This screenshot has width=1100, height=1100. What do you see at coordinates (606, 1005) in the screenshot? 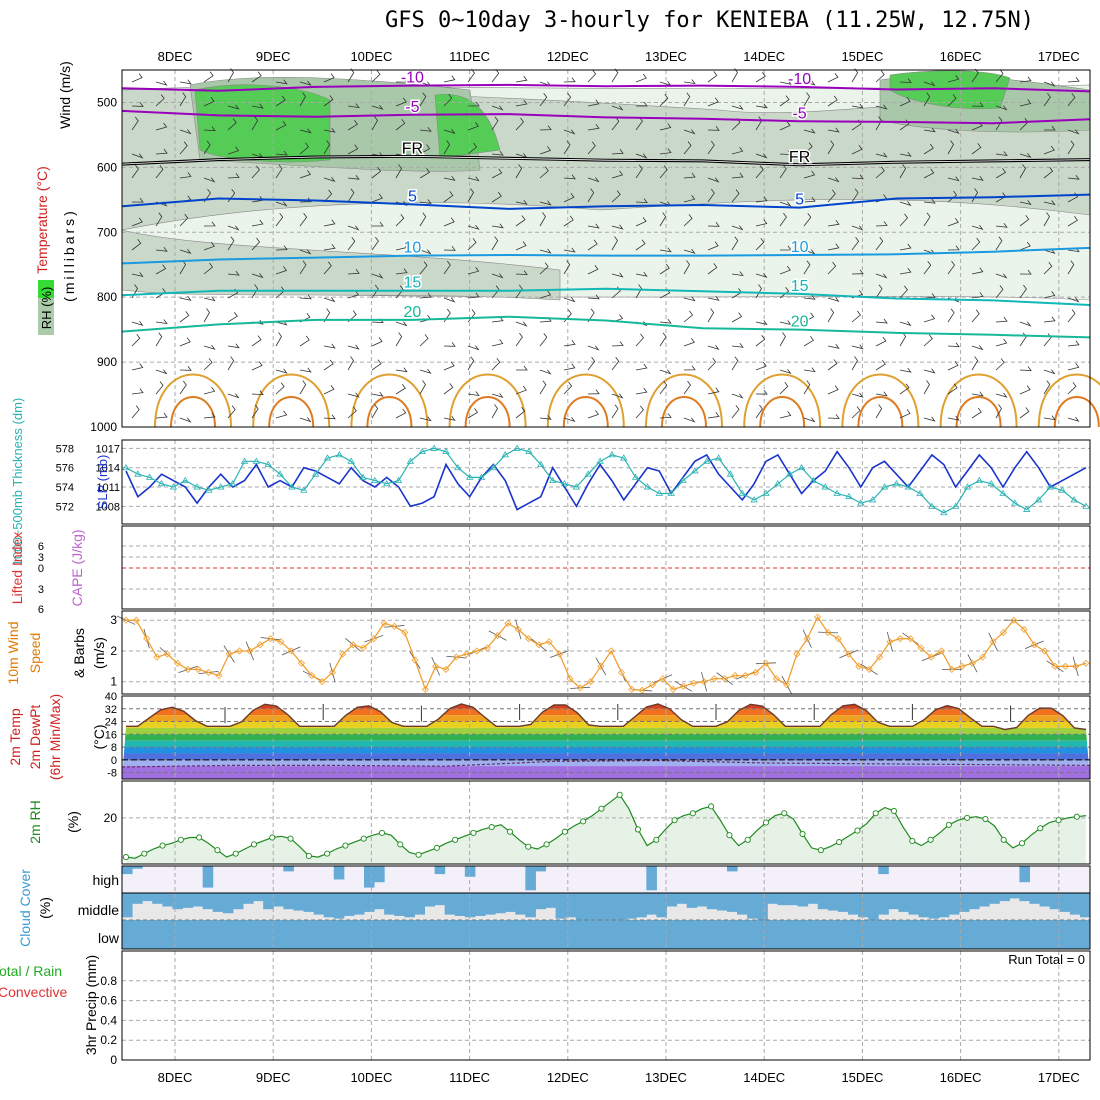
I see `precip-frame` at bounding box center [606, 1005].